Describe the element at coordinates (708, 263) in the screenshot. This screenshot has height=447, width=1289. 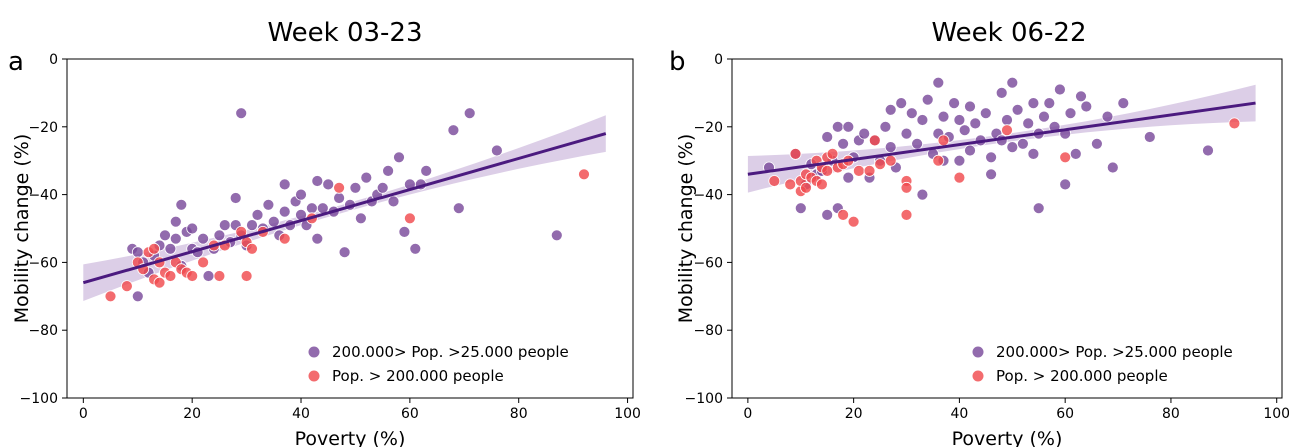
I see `y-tick-label: −60` at that location.